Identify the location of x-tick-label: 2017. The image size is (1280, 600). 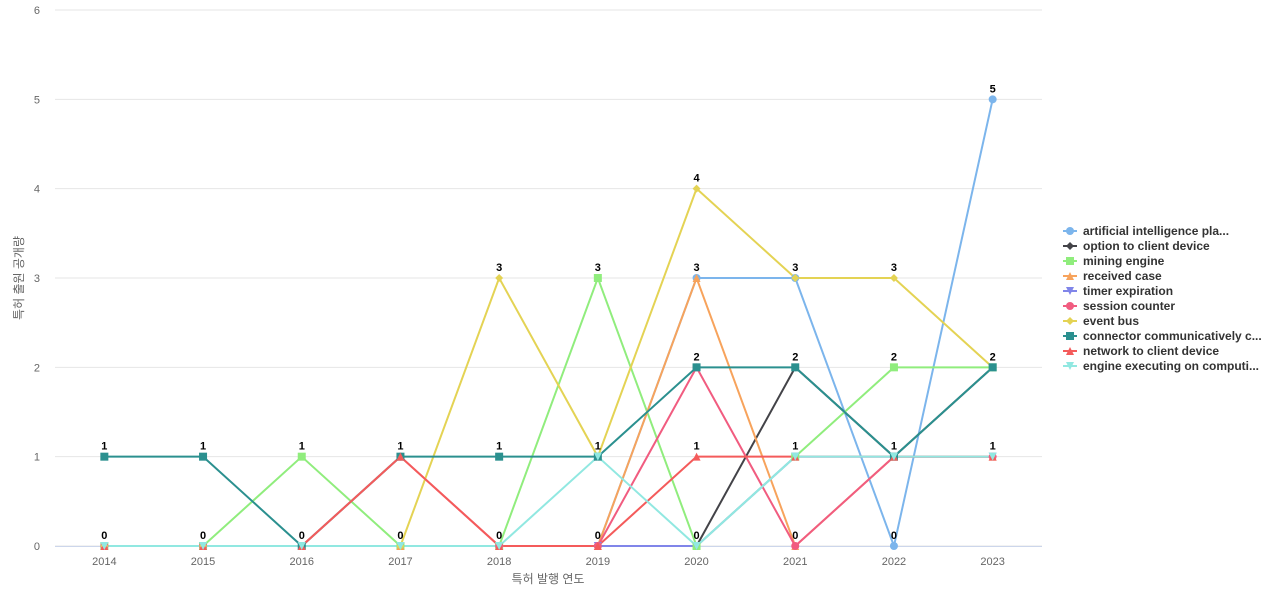
(400, 562).